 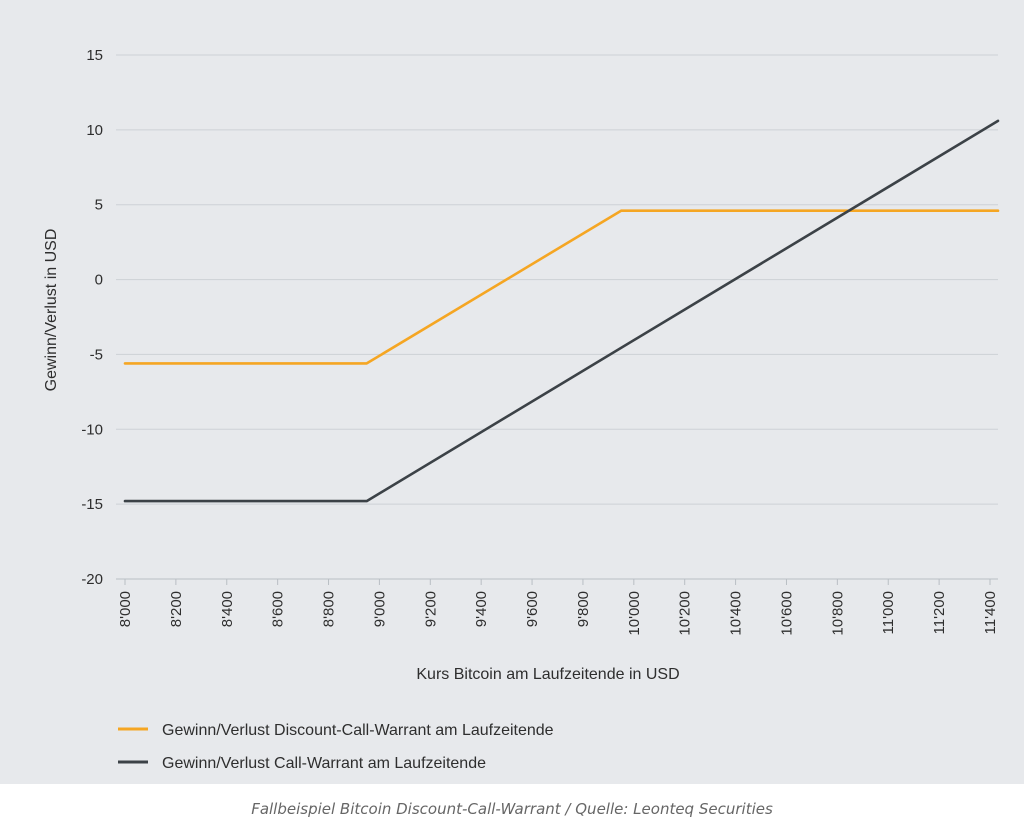 What do you see at coordinates (92, 317) in the screenshot?
I see `y-axis-ticks: 15 10 5 0 -5 -10 -15 -20` at bounding box center [92, 317].